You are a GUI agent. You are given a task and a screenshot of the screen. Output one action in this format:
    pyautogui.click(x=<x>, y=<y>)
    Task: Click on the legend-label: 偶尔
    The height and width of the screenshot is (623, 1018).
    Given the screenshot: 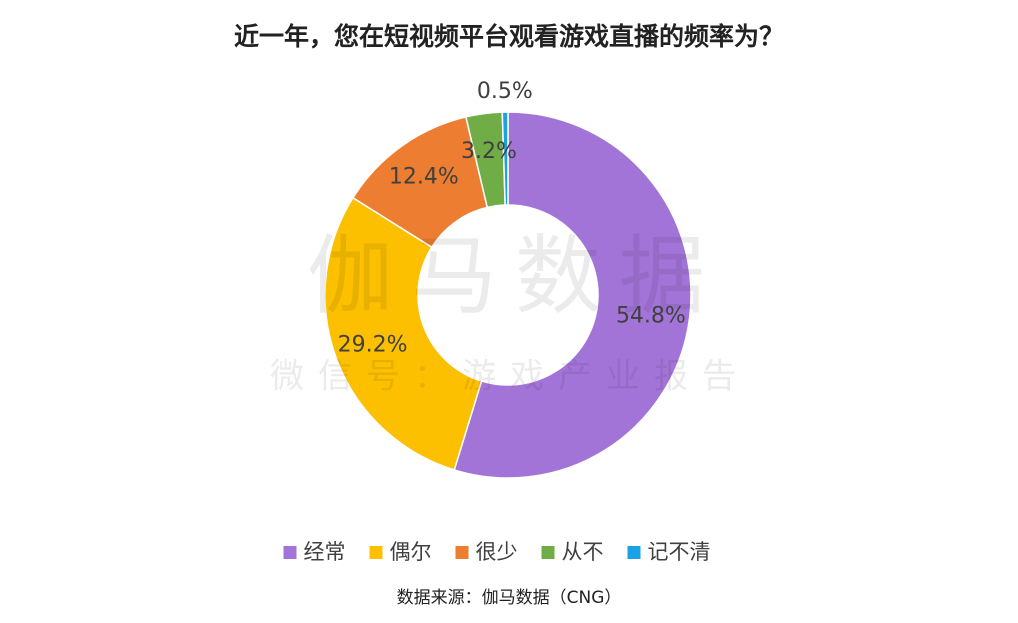 What is the action you would take?
    pyautogui.click(x=411, y=552)
    